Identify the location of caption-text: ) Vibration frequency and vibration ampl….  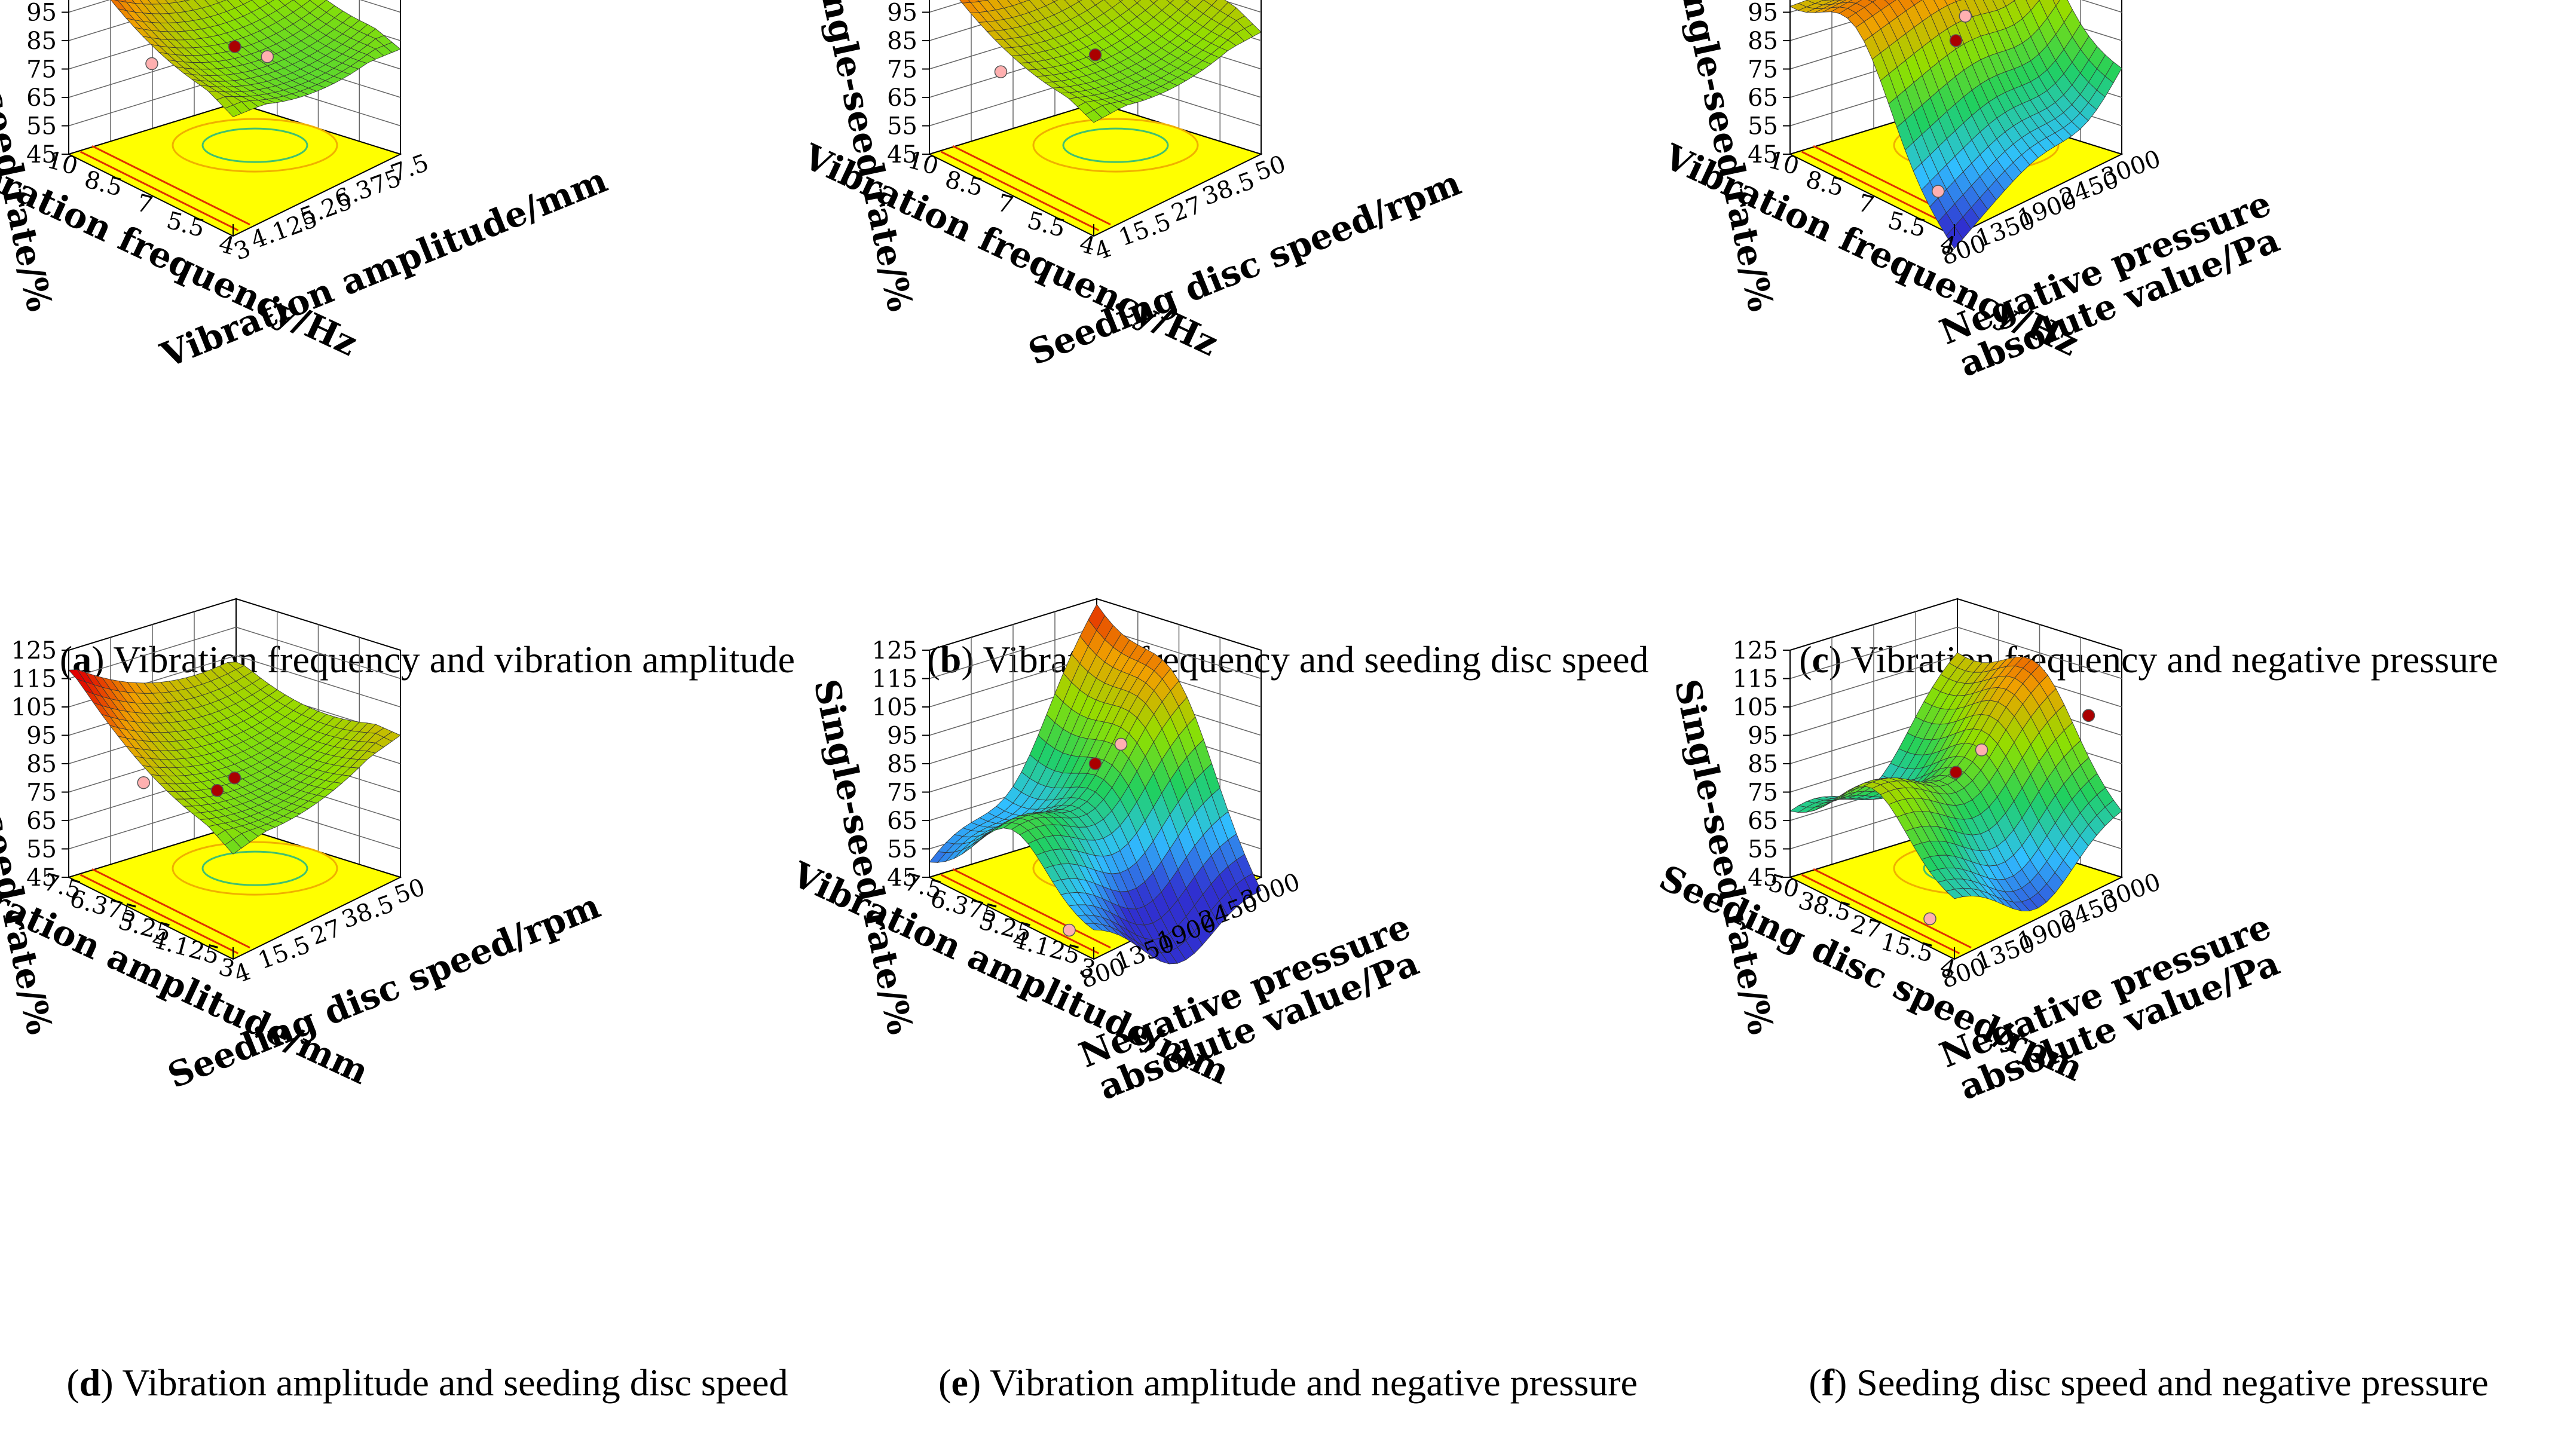
(443, 659).